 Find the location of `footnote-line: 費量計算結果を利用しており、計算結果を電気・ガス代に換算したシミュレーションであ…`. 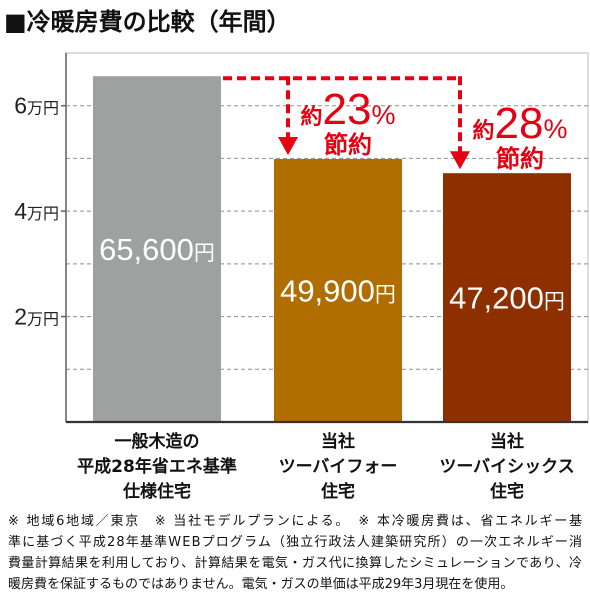

footnote-line: 費量計算結果を利用しており、計算結果を電気・ガス代に換算したシミュレーションであ… is located at coordinates (295, 563).